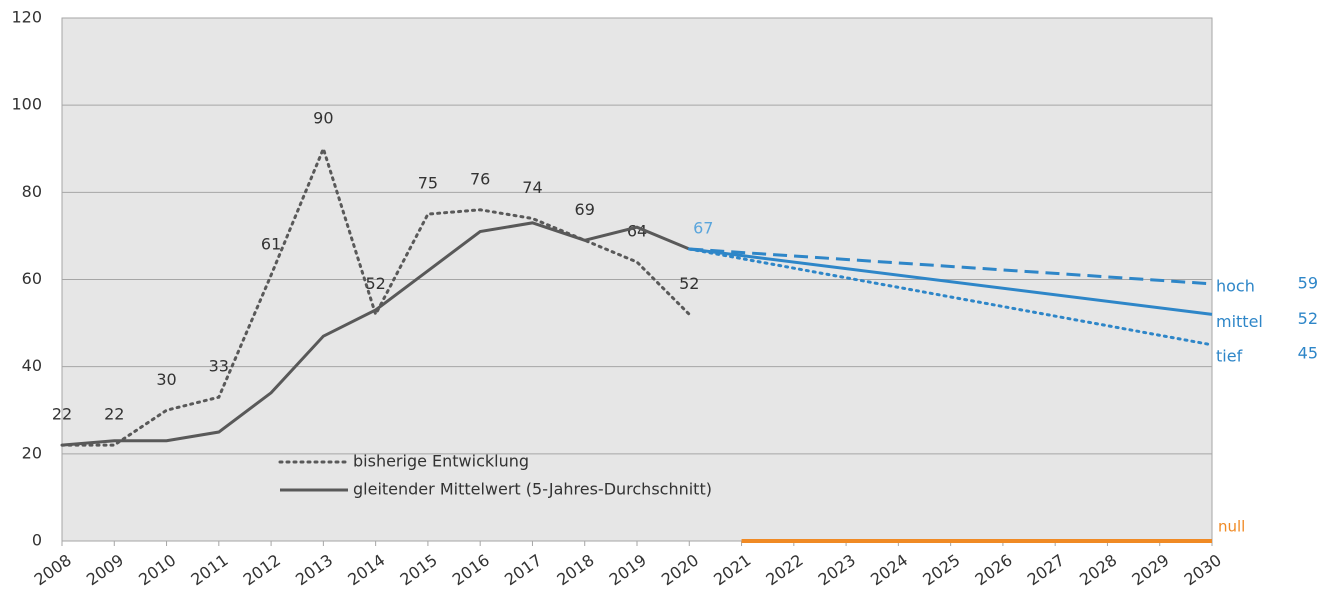  What do you see at coordinates (1308, 282) in the screenshot?
I see `data-label: 59` at bounding box center [1308, 282].